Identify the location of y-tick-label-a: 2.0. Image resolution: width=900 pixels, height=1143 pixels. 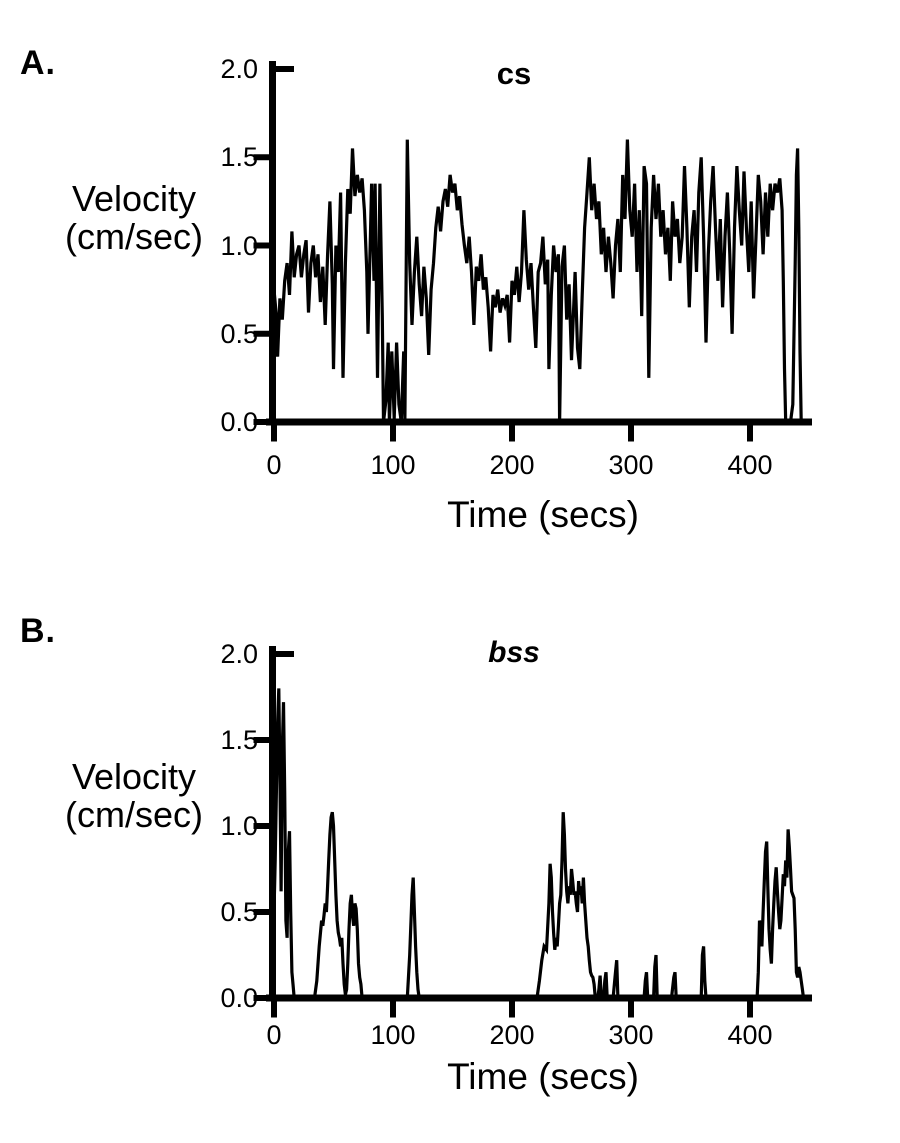
(239, 69).